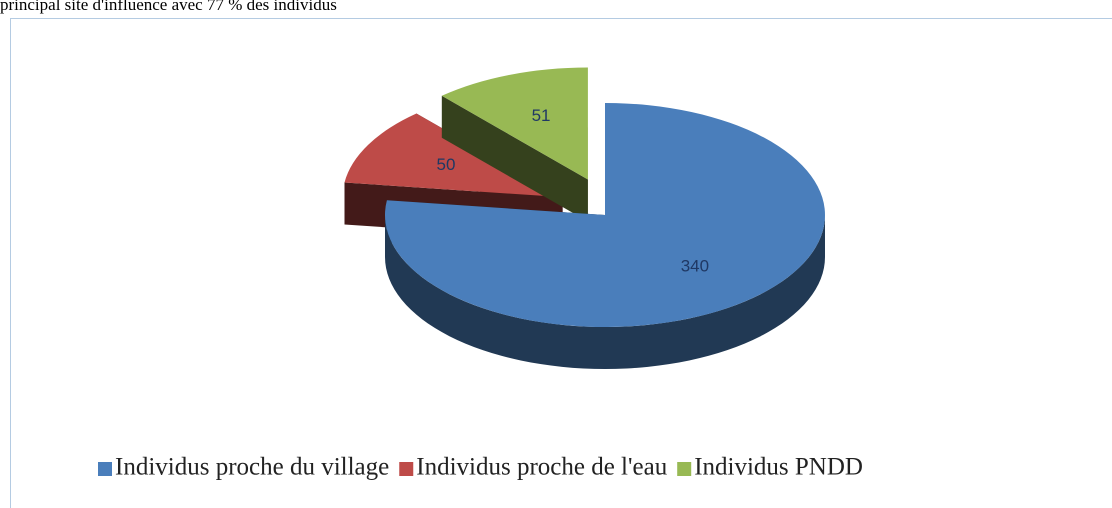  I want to click on legend-label: Individus proche de l'eau, so click(541, 467).